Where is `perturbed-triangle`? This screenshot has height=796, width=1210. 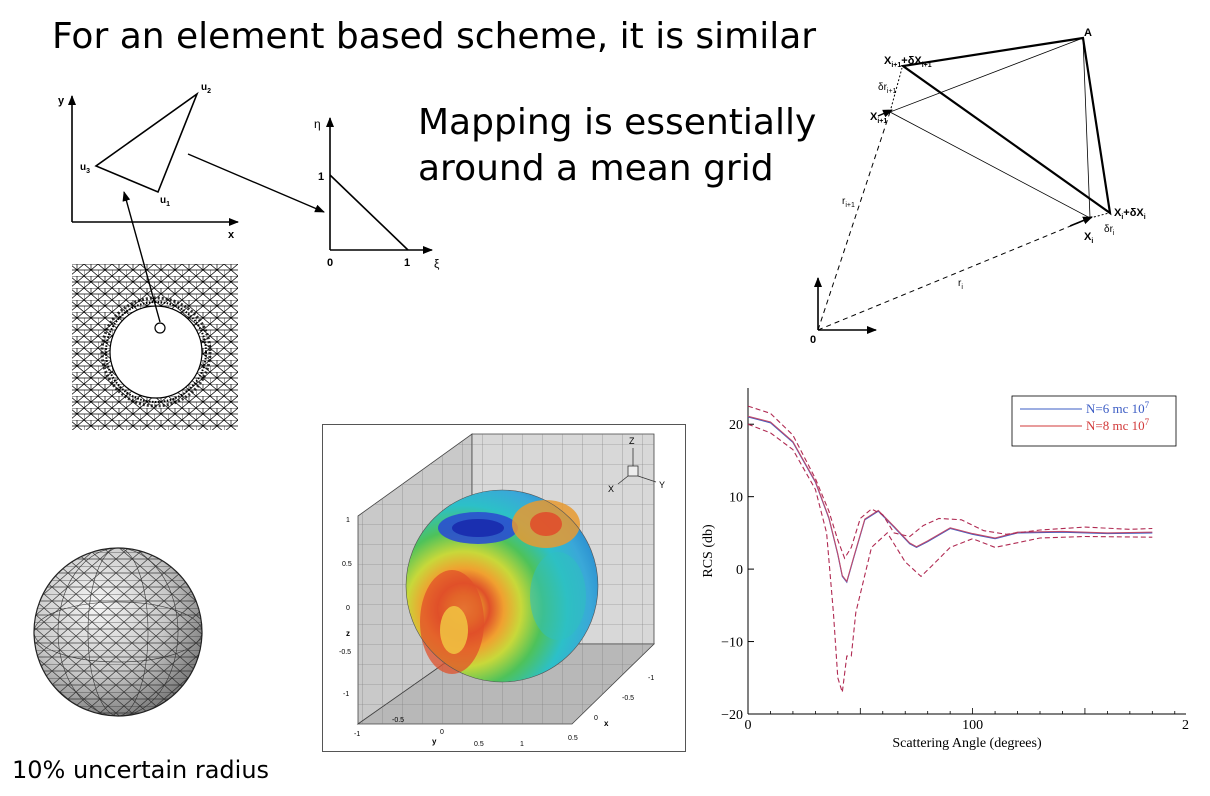
perturbed-triangle is located at coordinates (1006, 126).